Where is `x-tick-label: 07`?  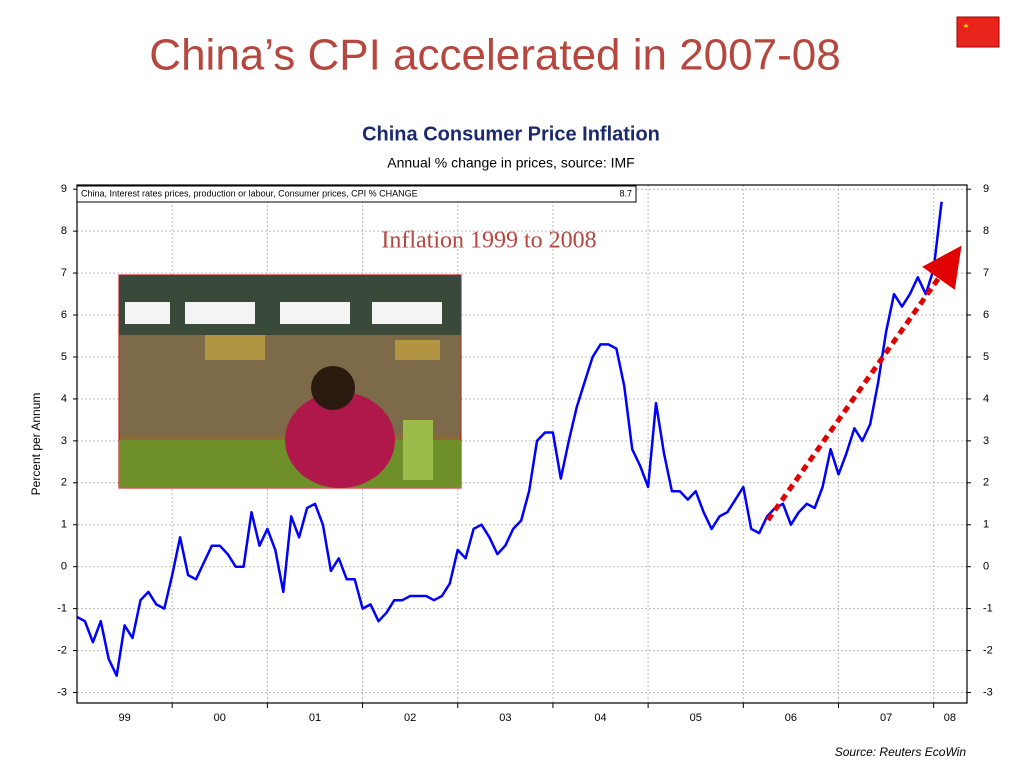 x-tick-label: 07 is located at coordinates (886, 718).